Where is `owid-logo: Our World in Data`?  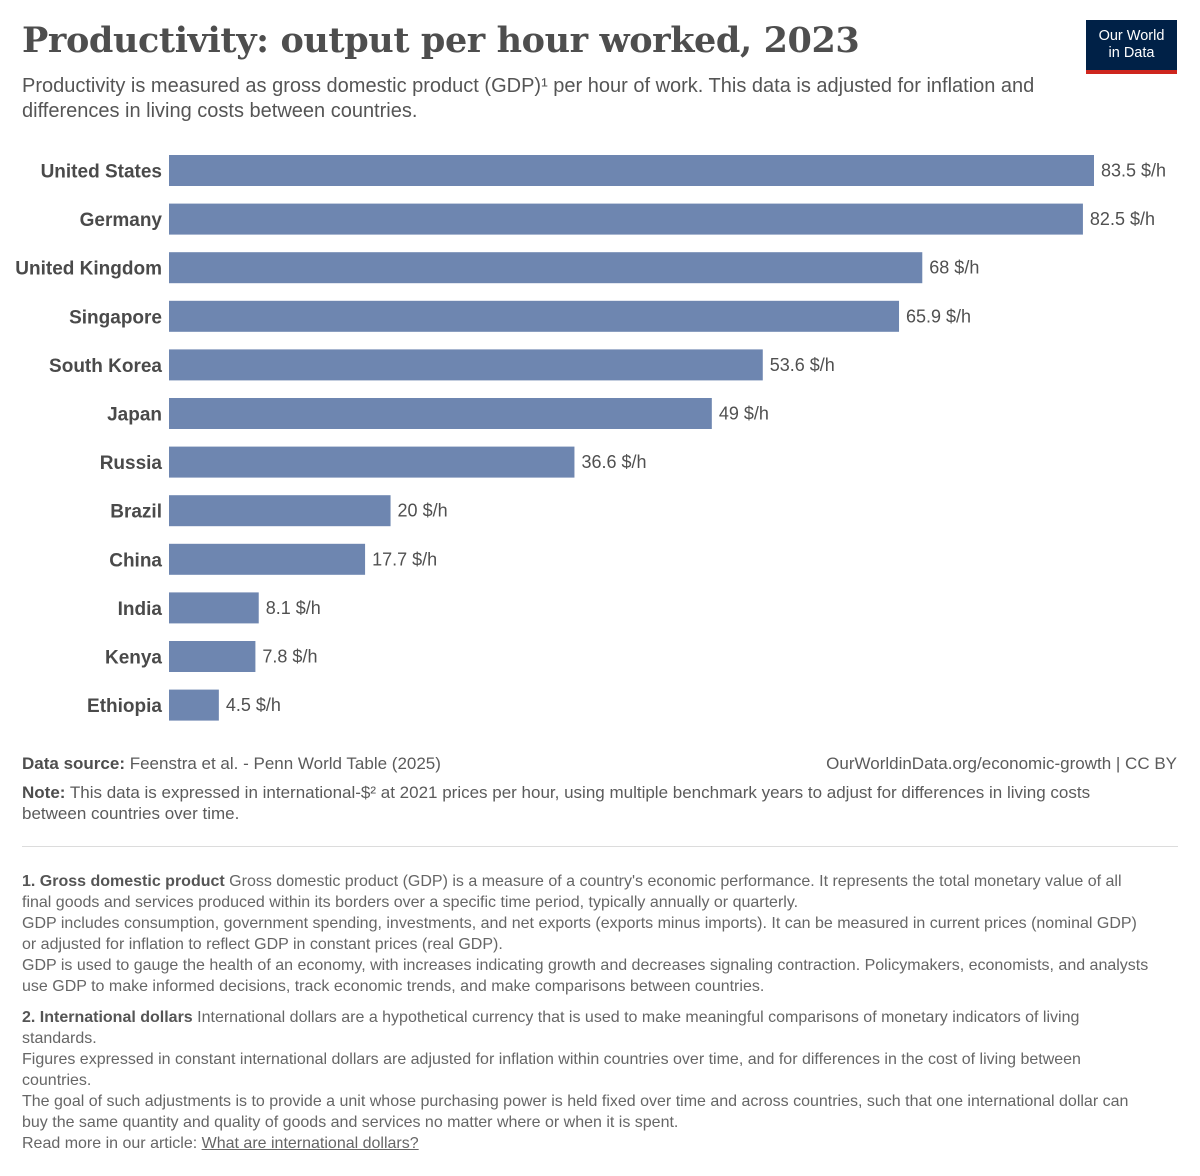 owid-logo: Our World in Data is located at coordinates (1131, 47).